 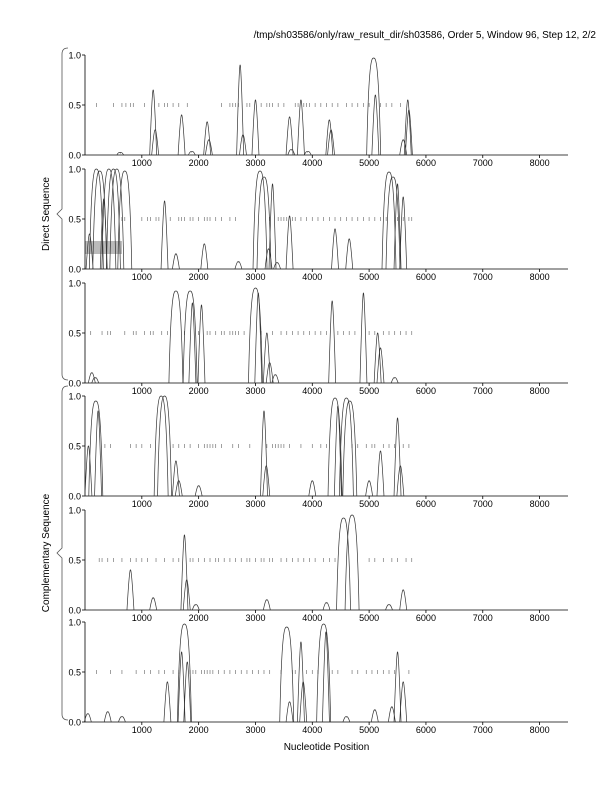 I want to click on group-bracket, so click(x=62, y=214).